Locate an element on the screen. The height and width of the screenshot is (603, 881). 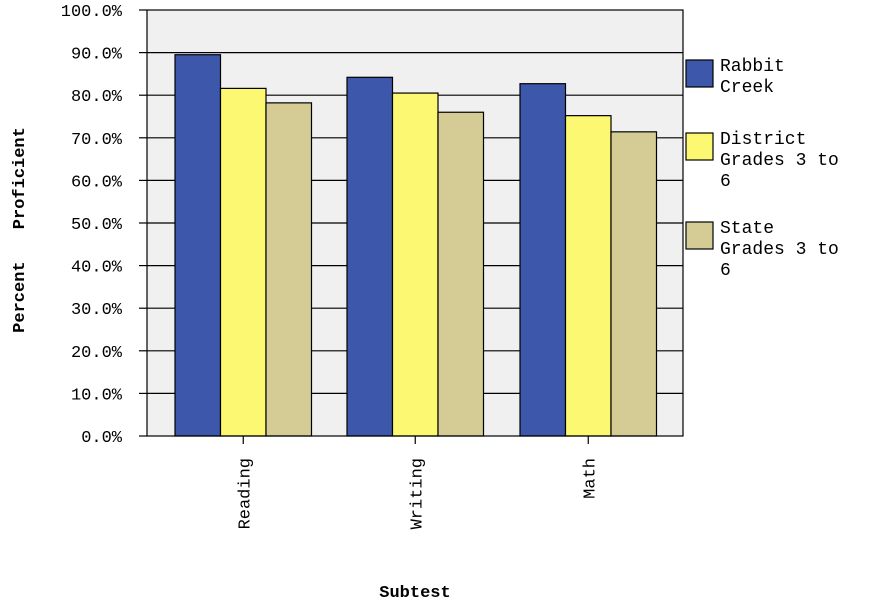
y-tick-label: 70.0% is located at coordinates (97, 140).